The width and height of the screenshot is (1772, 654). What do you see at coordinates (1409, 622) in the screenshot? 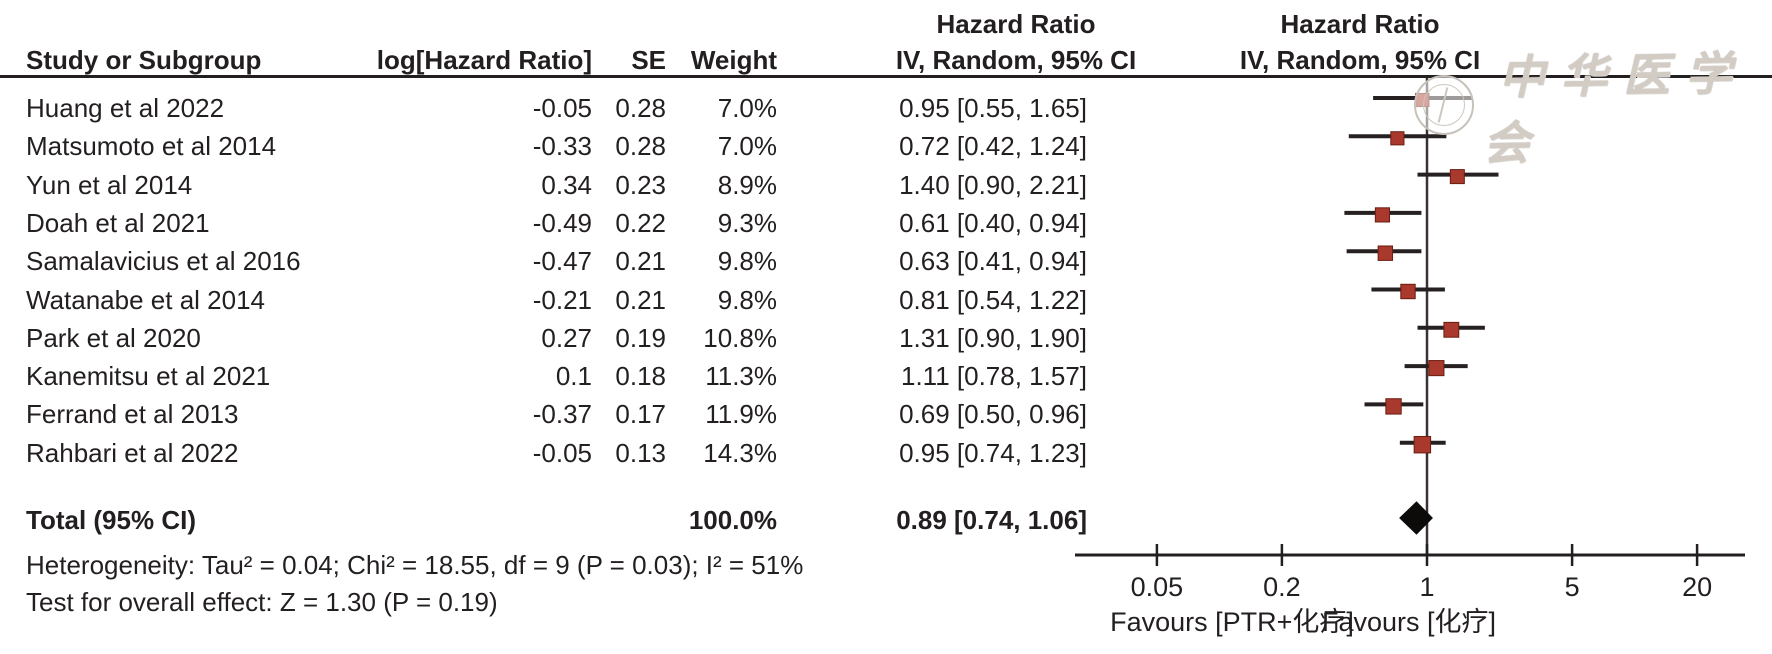
I see `svg-text: Favours [化疗]` at bounding box center [1409, 622].